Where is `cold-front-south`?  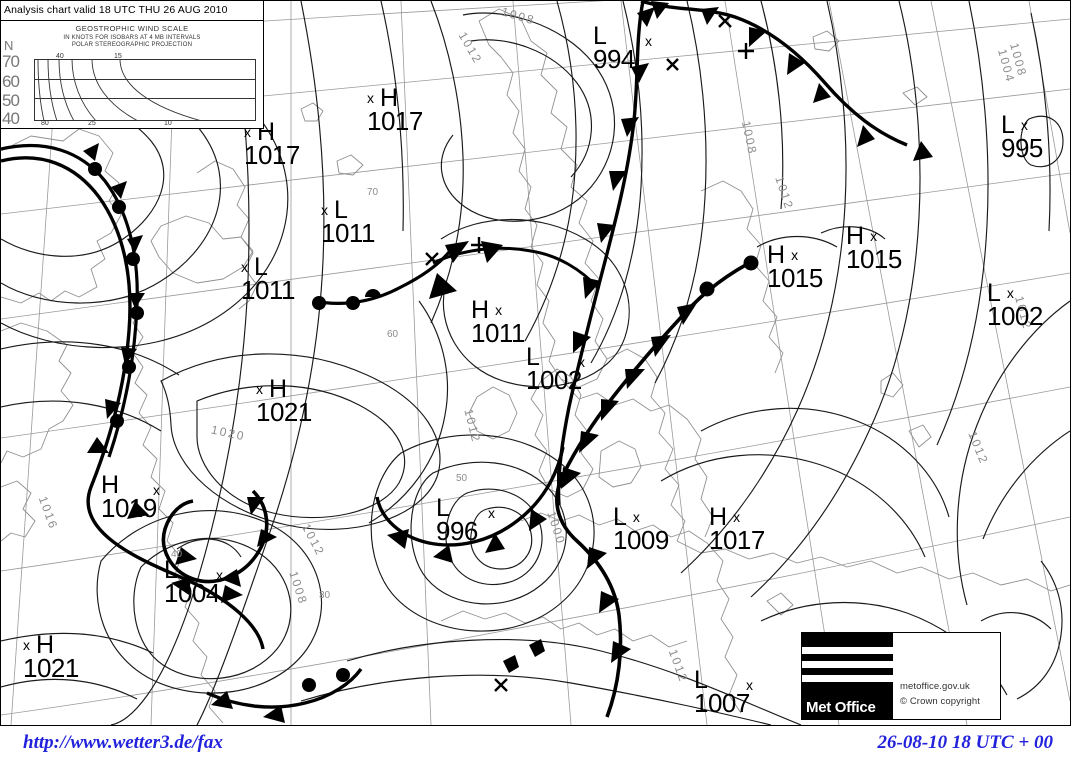 cold-front-south is located at coordinates (284, 688).